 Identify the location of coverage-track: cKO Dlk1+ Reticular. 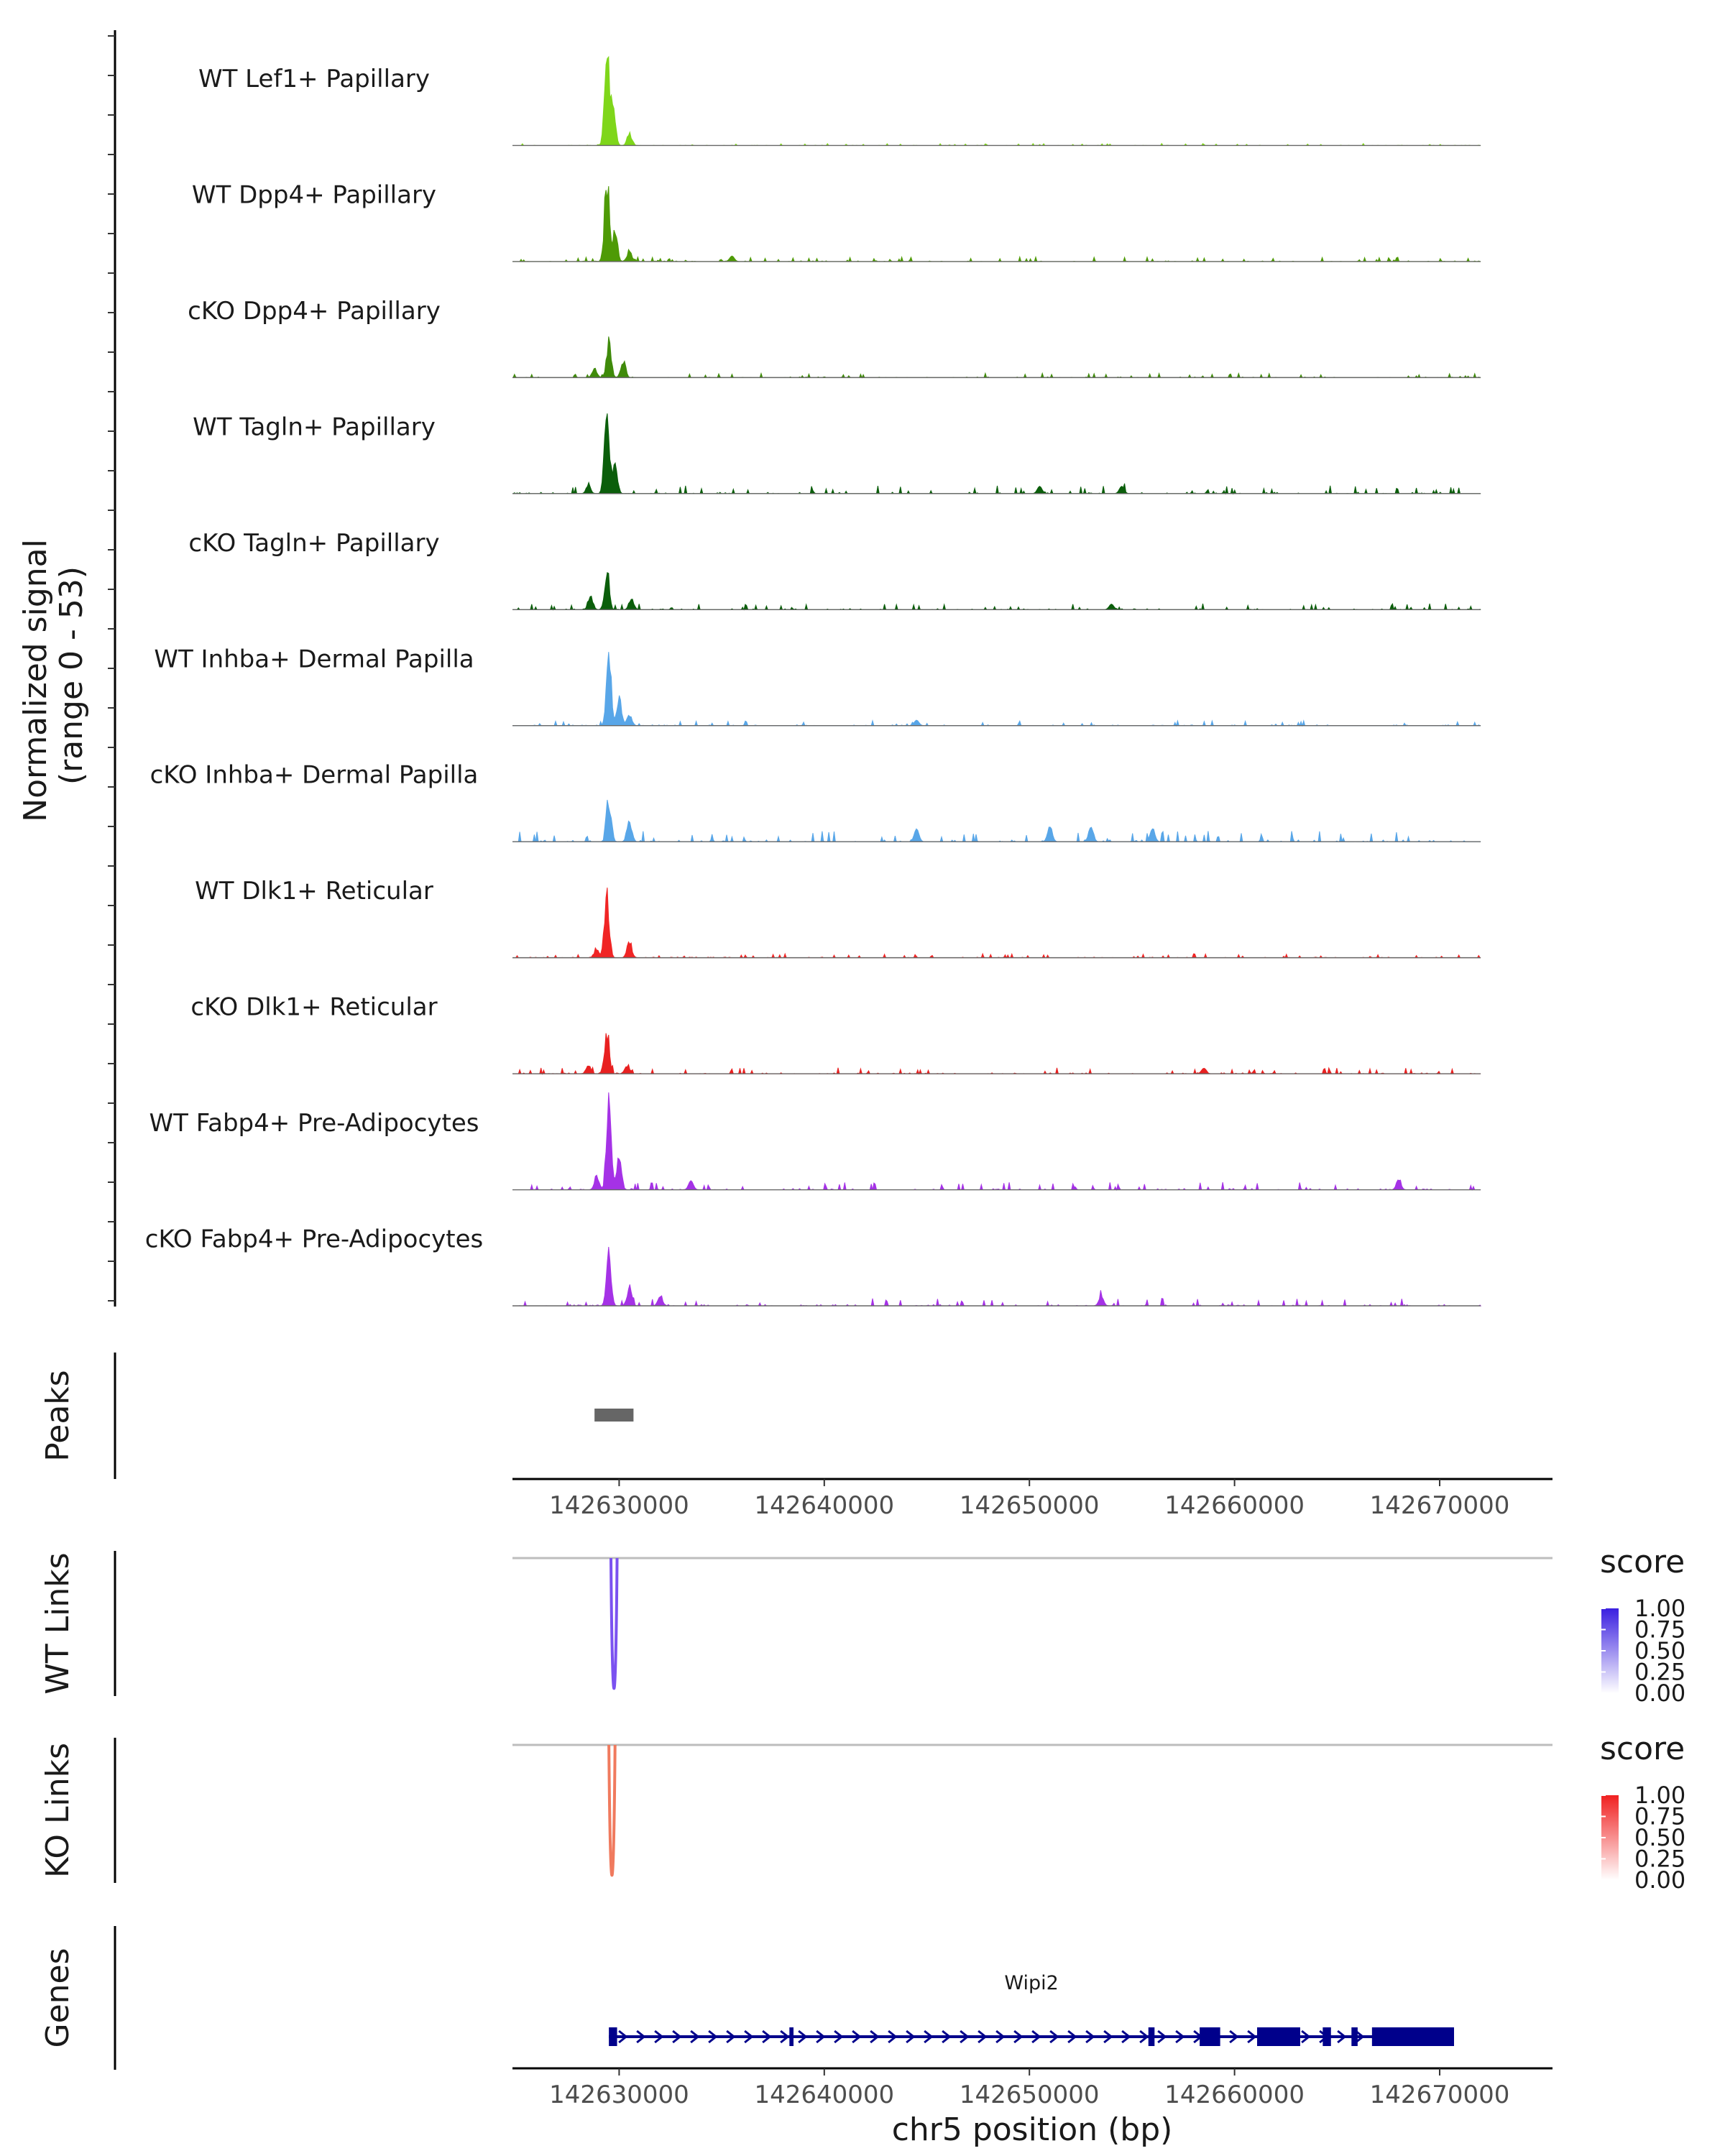
(835, 1034).